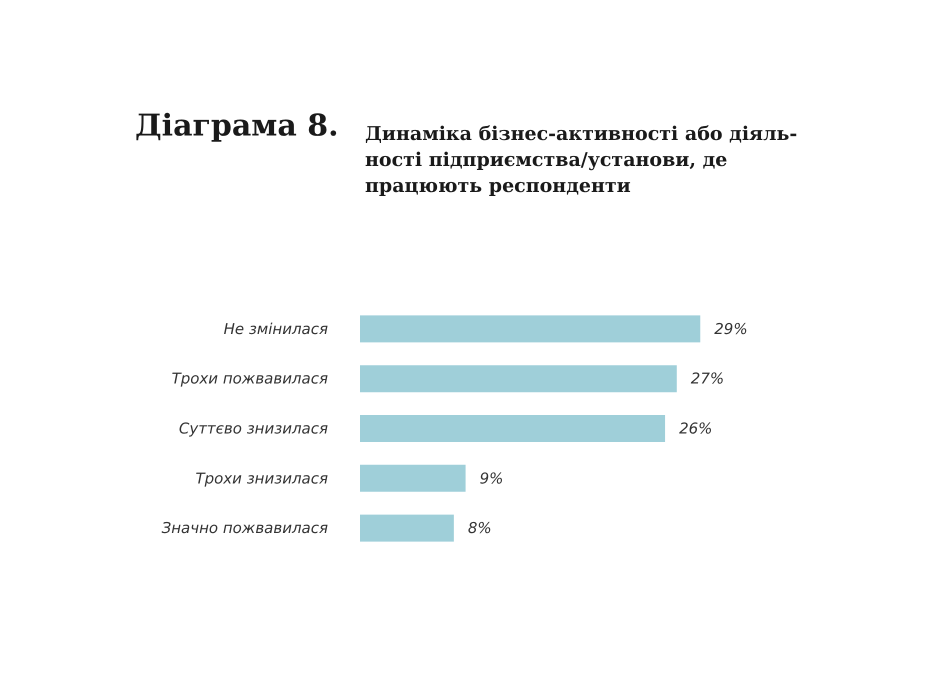 This screenshot has width=934, height=679. What do you see at coordinates (250, 379) in the screenshot?
I see `y-tick-label: Трохи пожвавилася` at bounding box center [250, 379].